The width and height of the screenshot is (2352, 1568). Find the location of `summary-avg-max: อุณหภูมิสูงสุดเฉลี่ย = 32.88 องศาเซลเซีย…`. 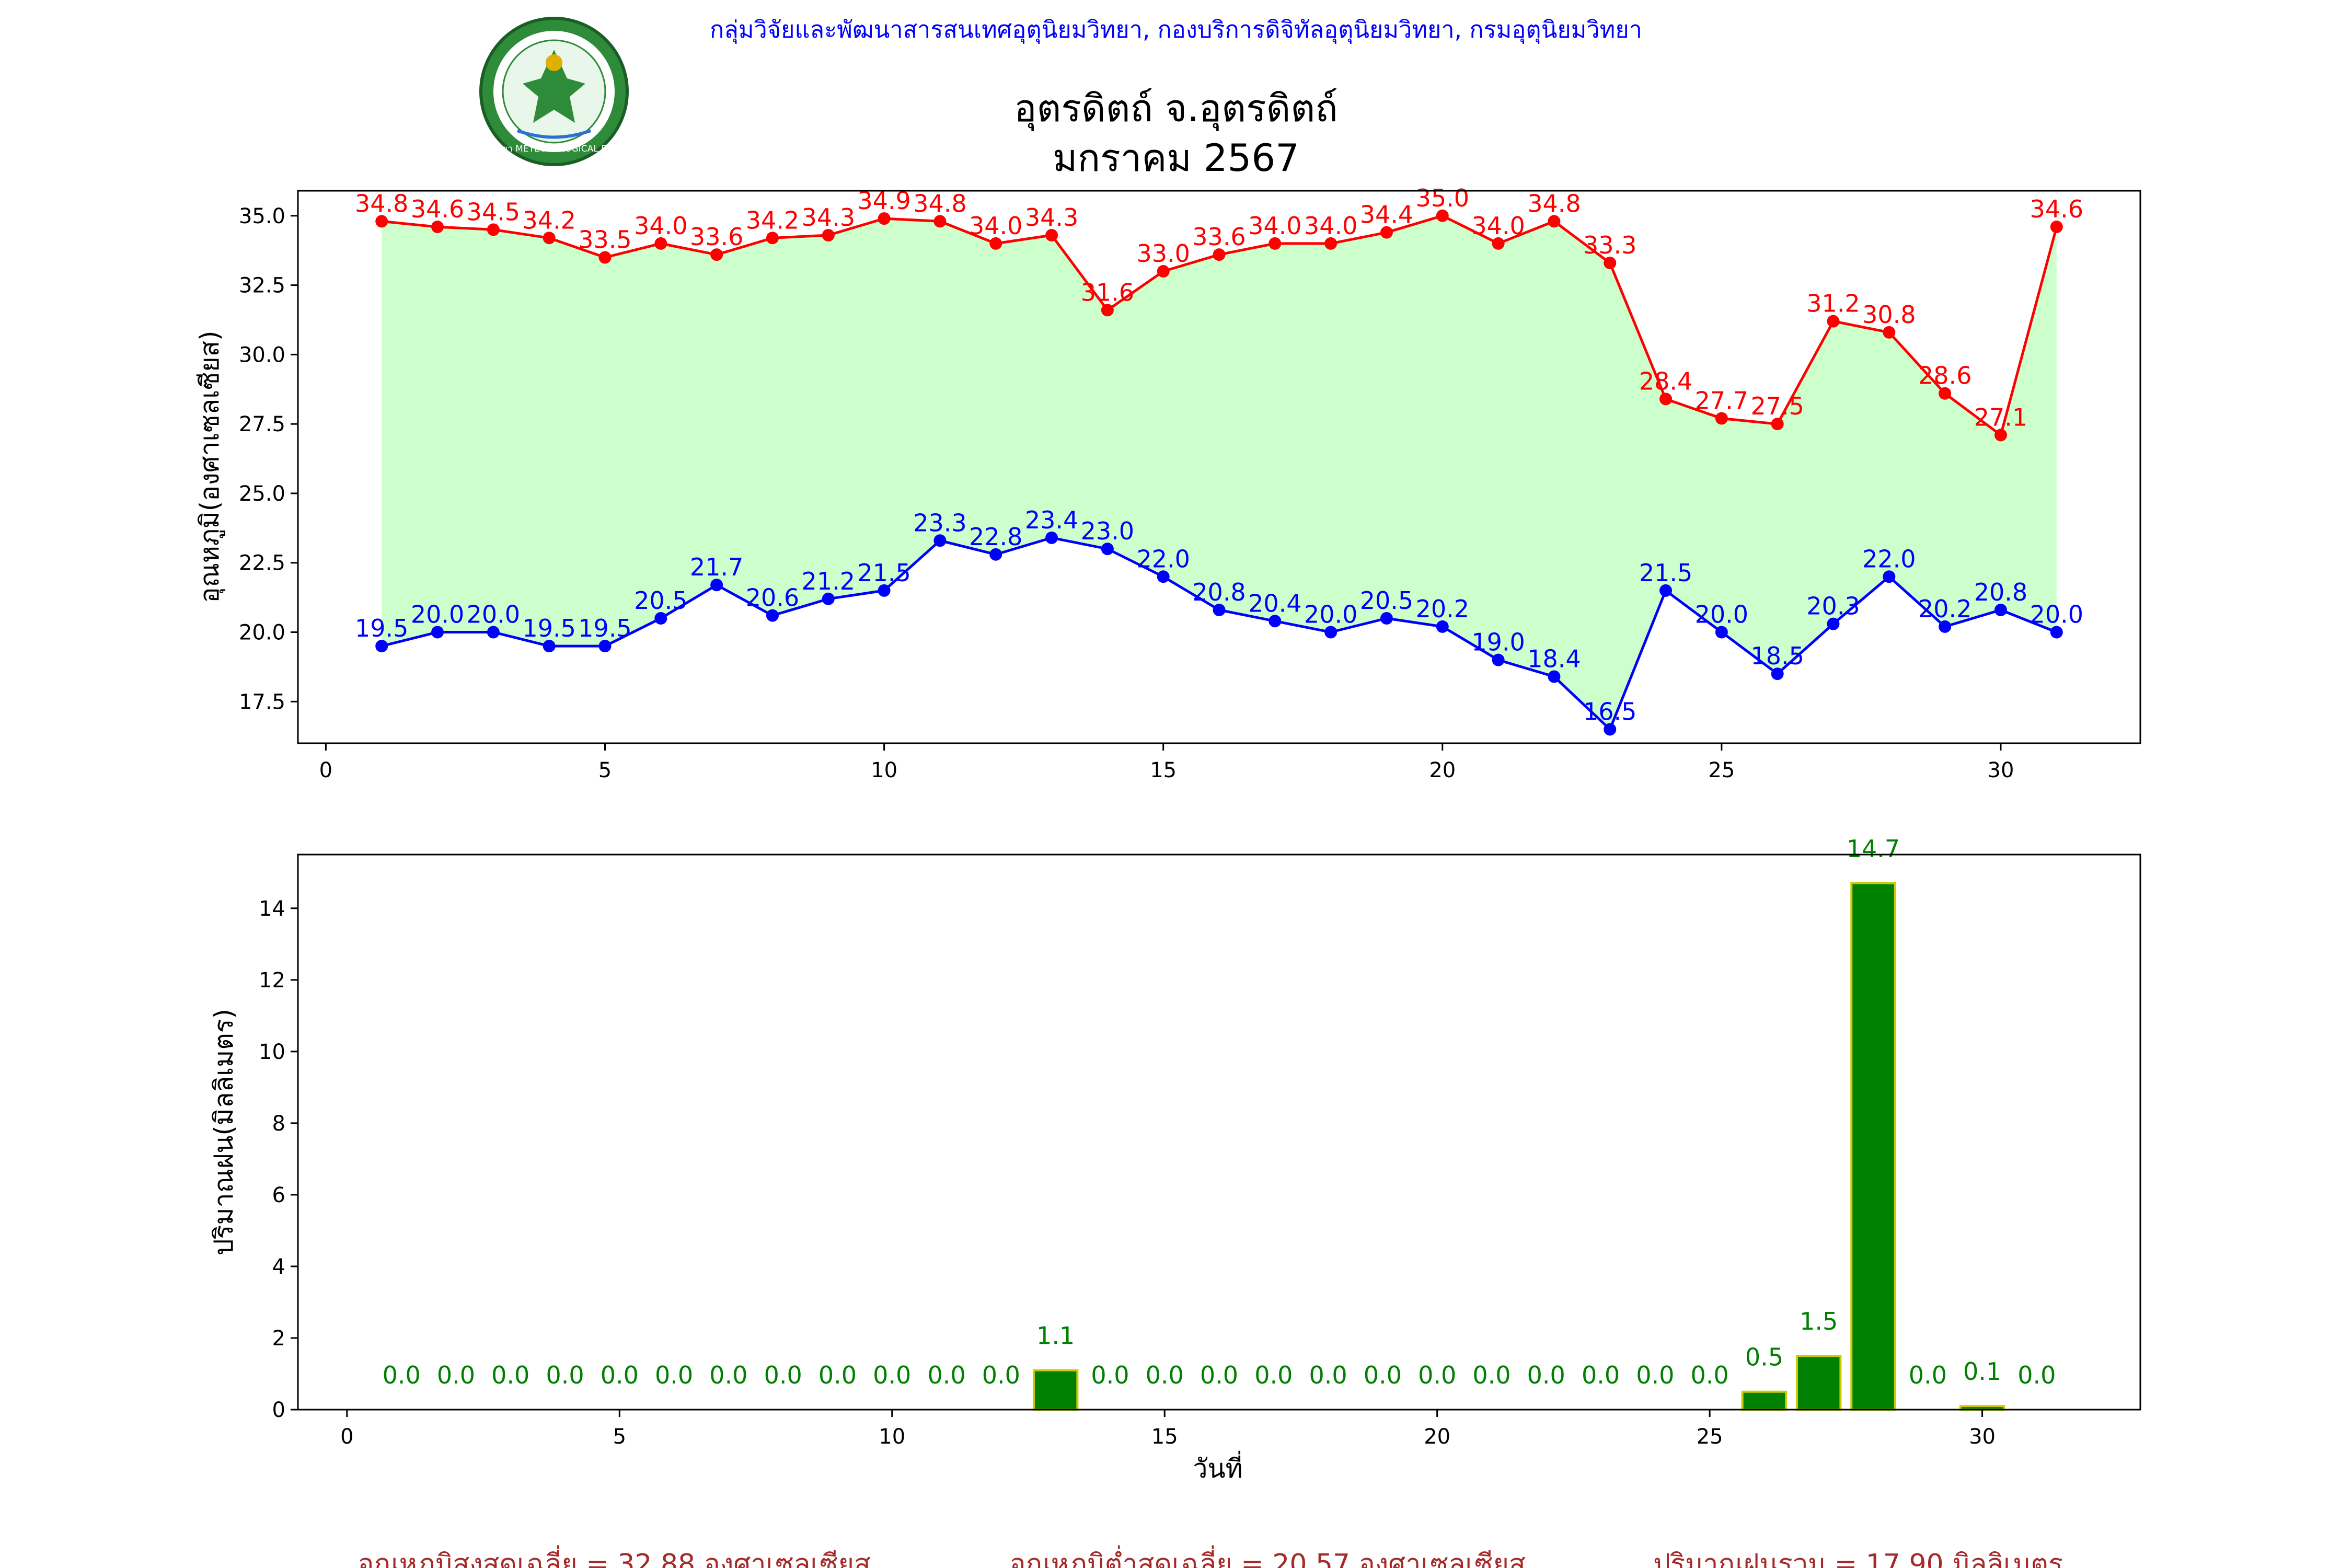

summary-avg-max: อุณหภูมิสูงสุดเฉลี่ย = 32.88 องศาเซลเซีย… is located at coordinates (614, 1556).